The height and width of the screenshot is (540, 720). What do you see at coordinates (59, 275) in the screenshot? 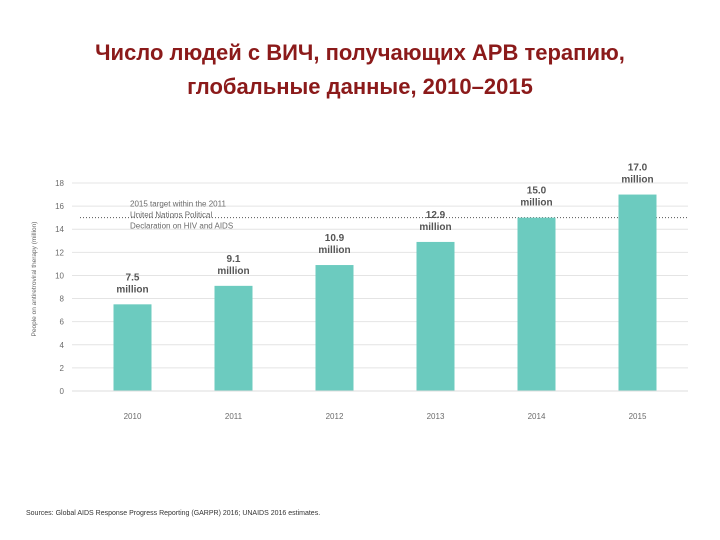
I see `y-tick-label: 10` at bounding box center [59, 275].